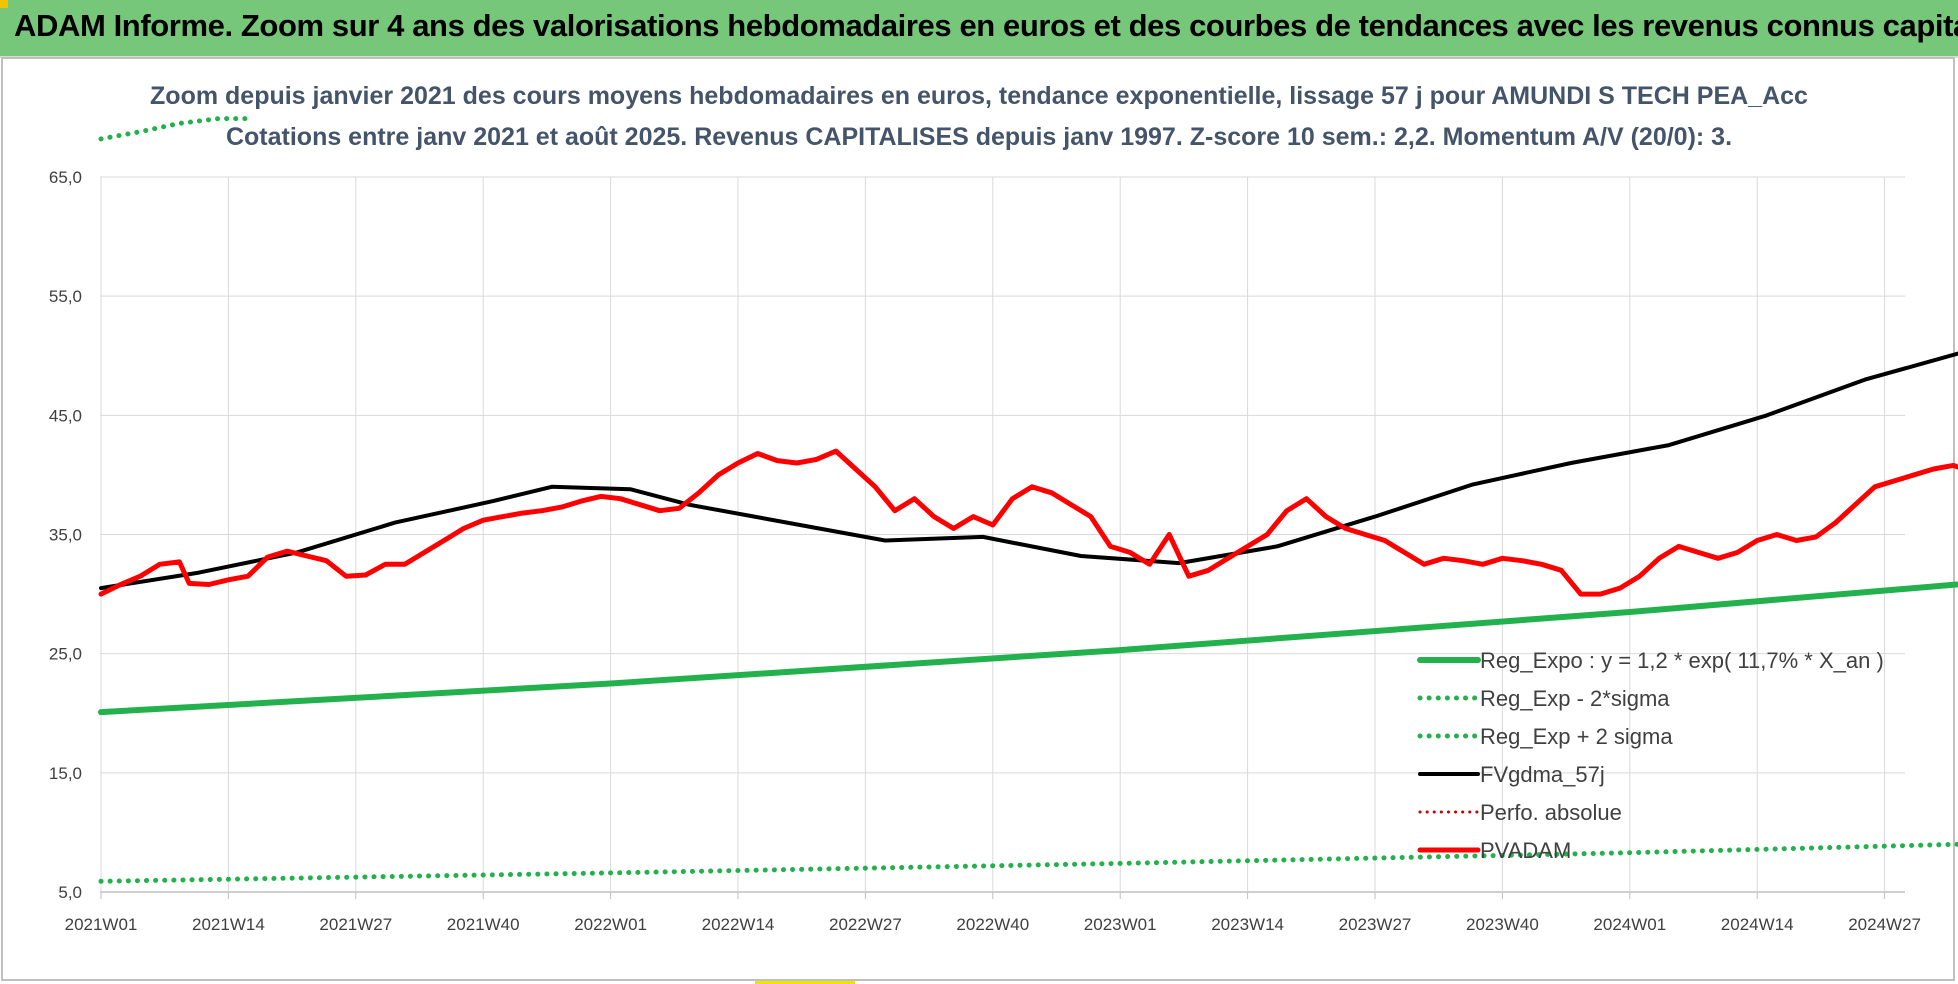  I want to click on y-tick-label: 5,0, so click(70, 892).